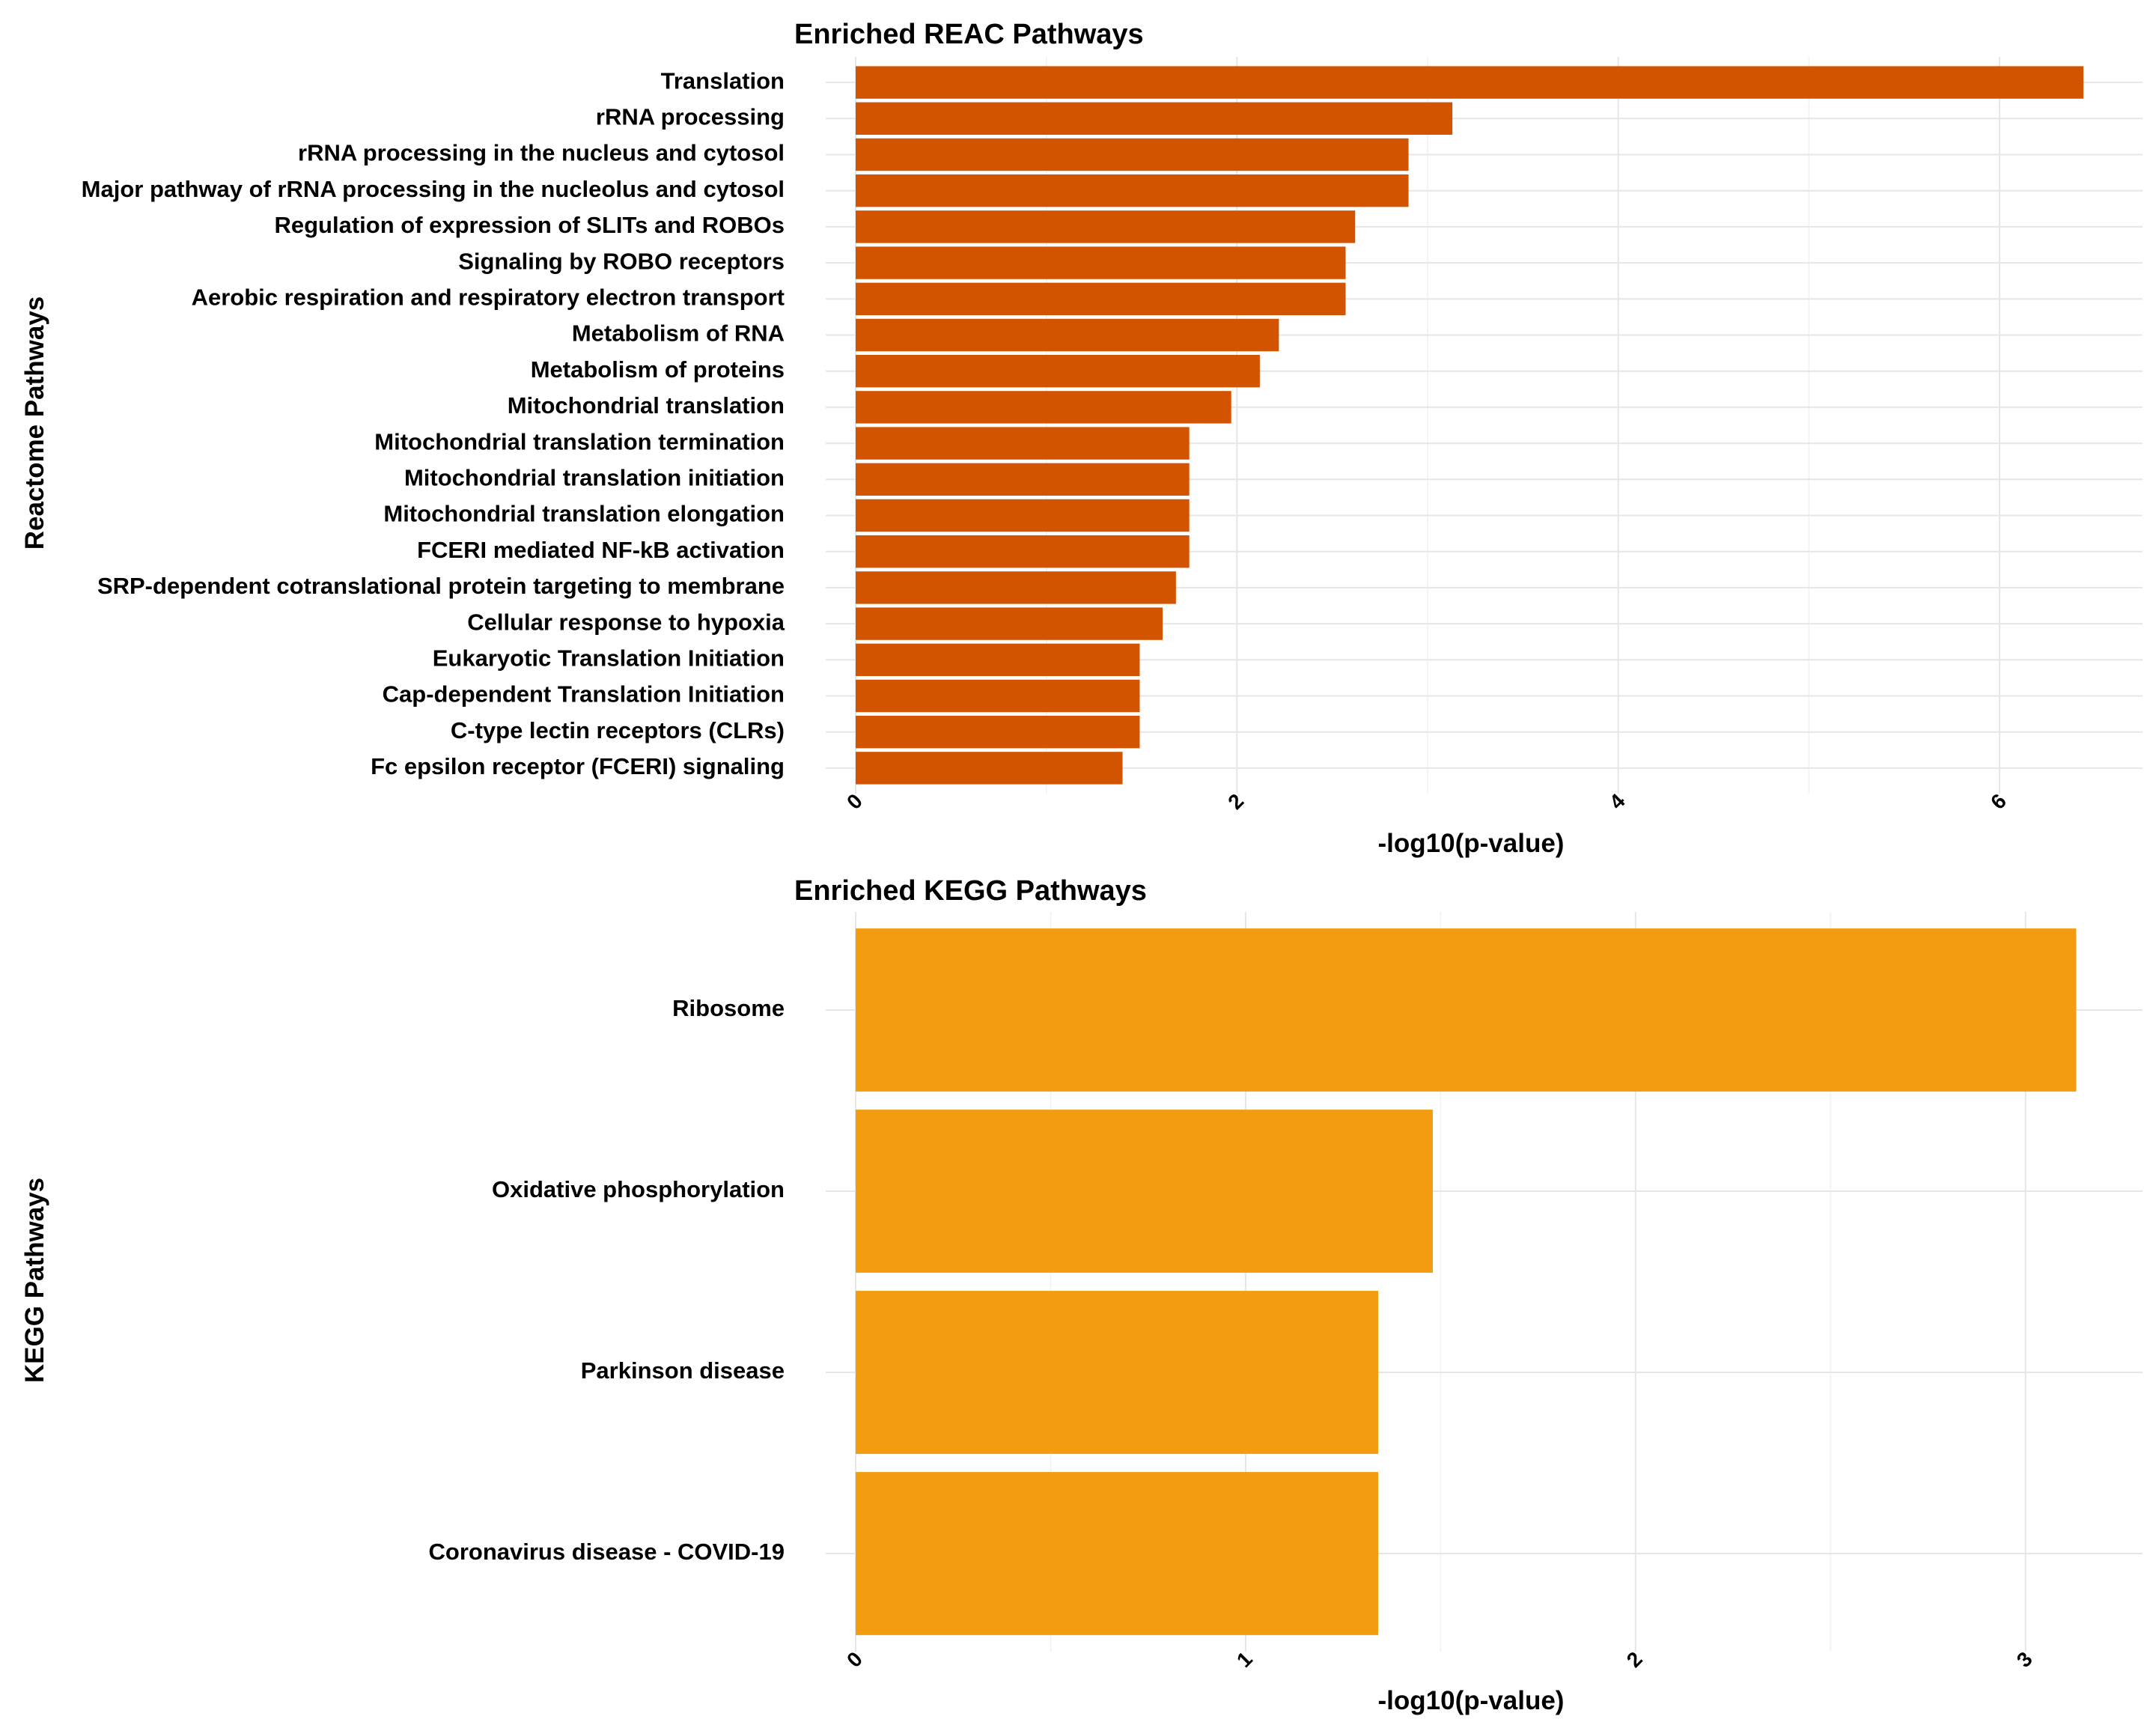 The image size is (2156, 1725). I want to click on reac-category-label: Fc epsilon receptor (FCERI) signaling, so click(578, 766).